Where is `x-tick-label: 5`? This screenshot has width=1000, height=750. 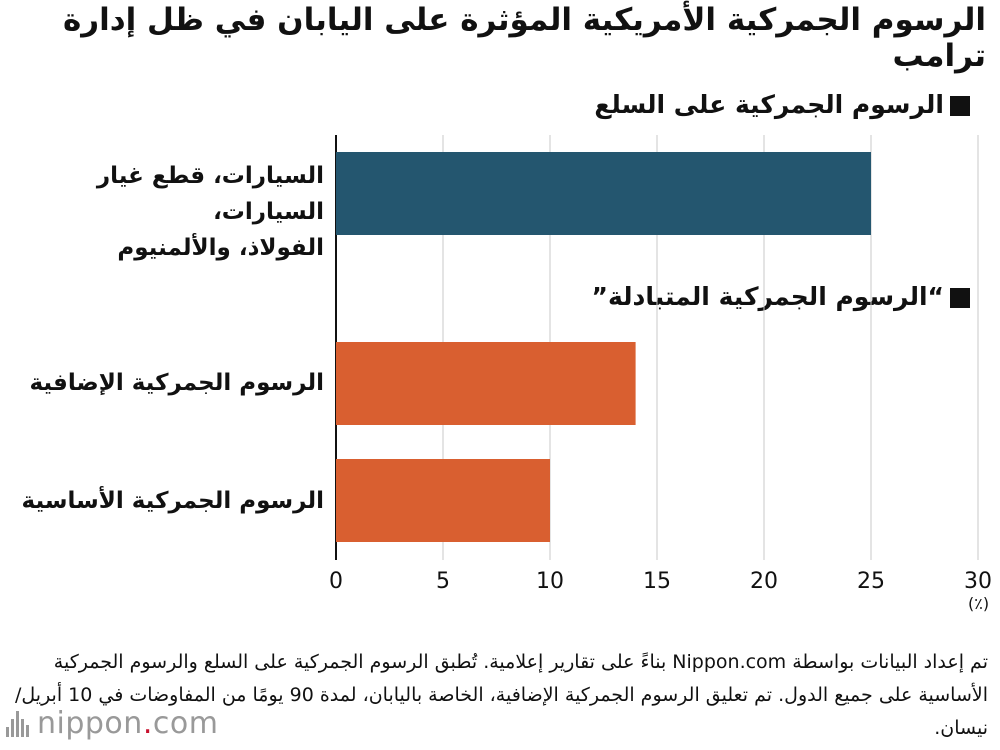
x-tick-label: 5 is located at coordinates (443, 581).